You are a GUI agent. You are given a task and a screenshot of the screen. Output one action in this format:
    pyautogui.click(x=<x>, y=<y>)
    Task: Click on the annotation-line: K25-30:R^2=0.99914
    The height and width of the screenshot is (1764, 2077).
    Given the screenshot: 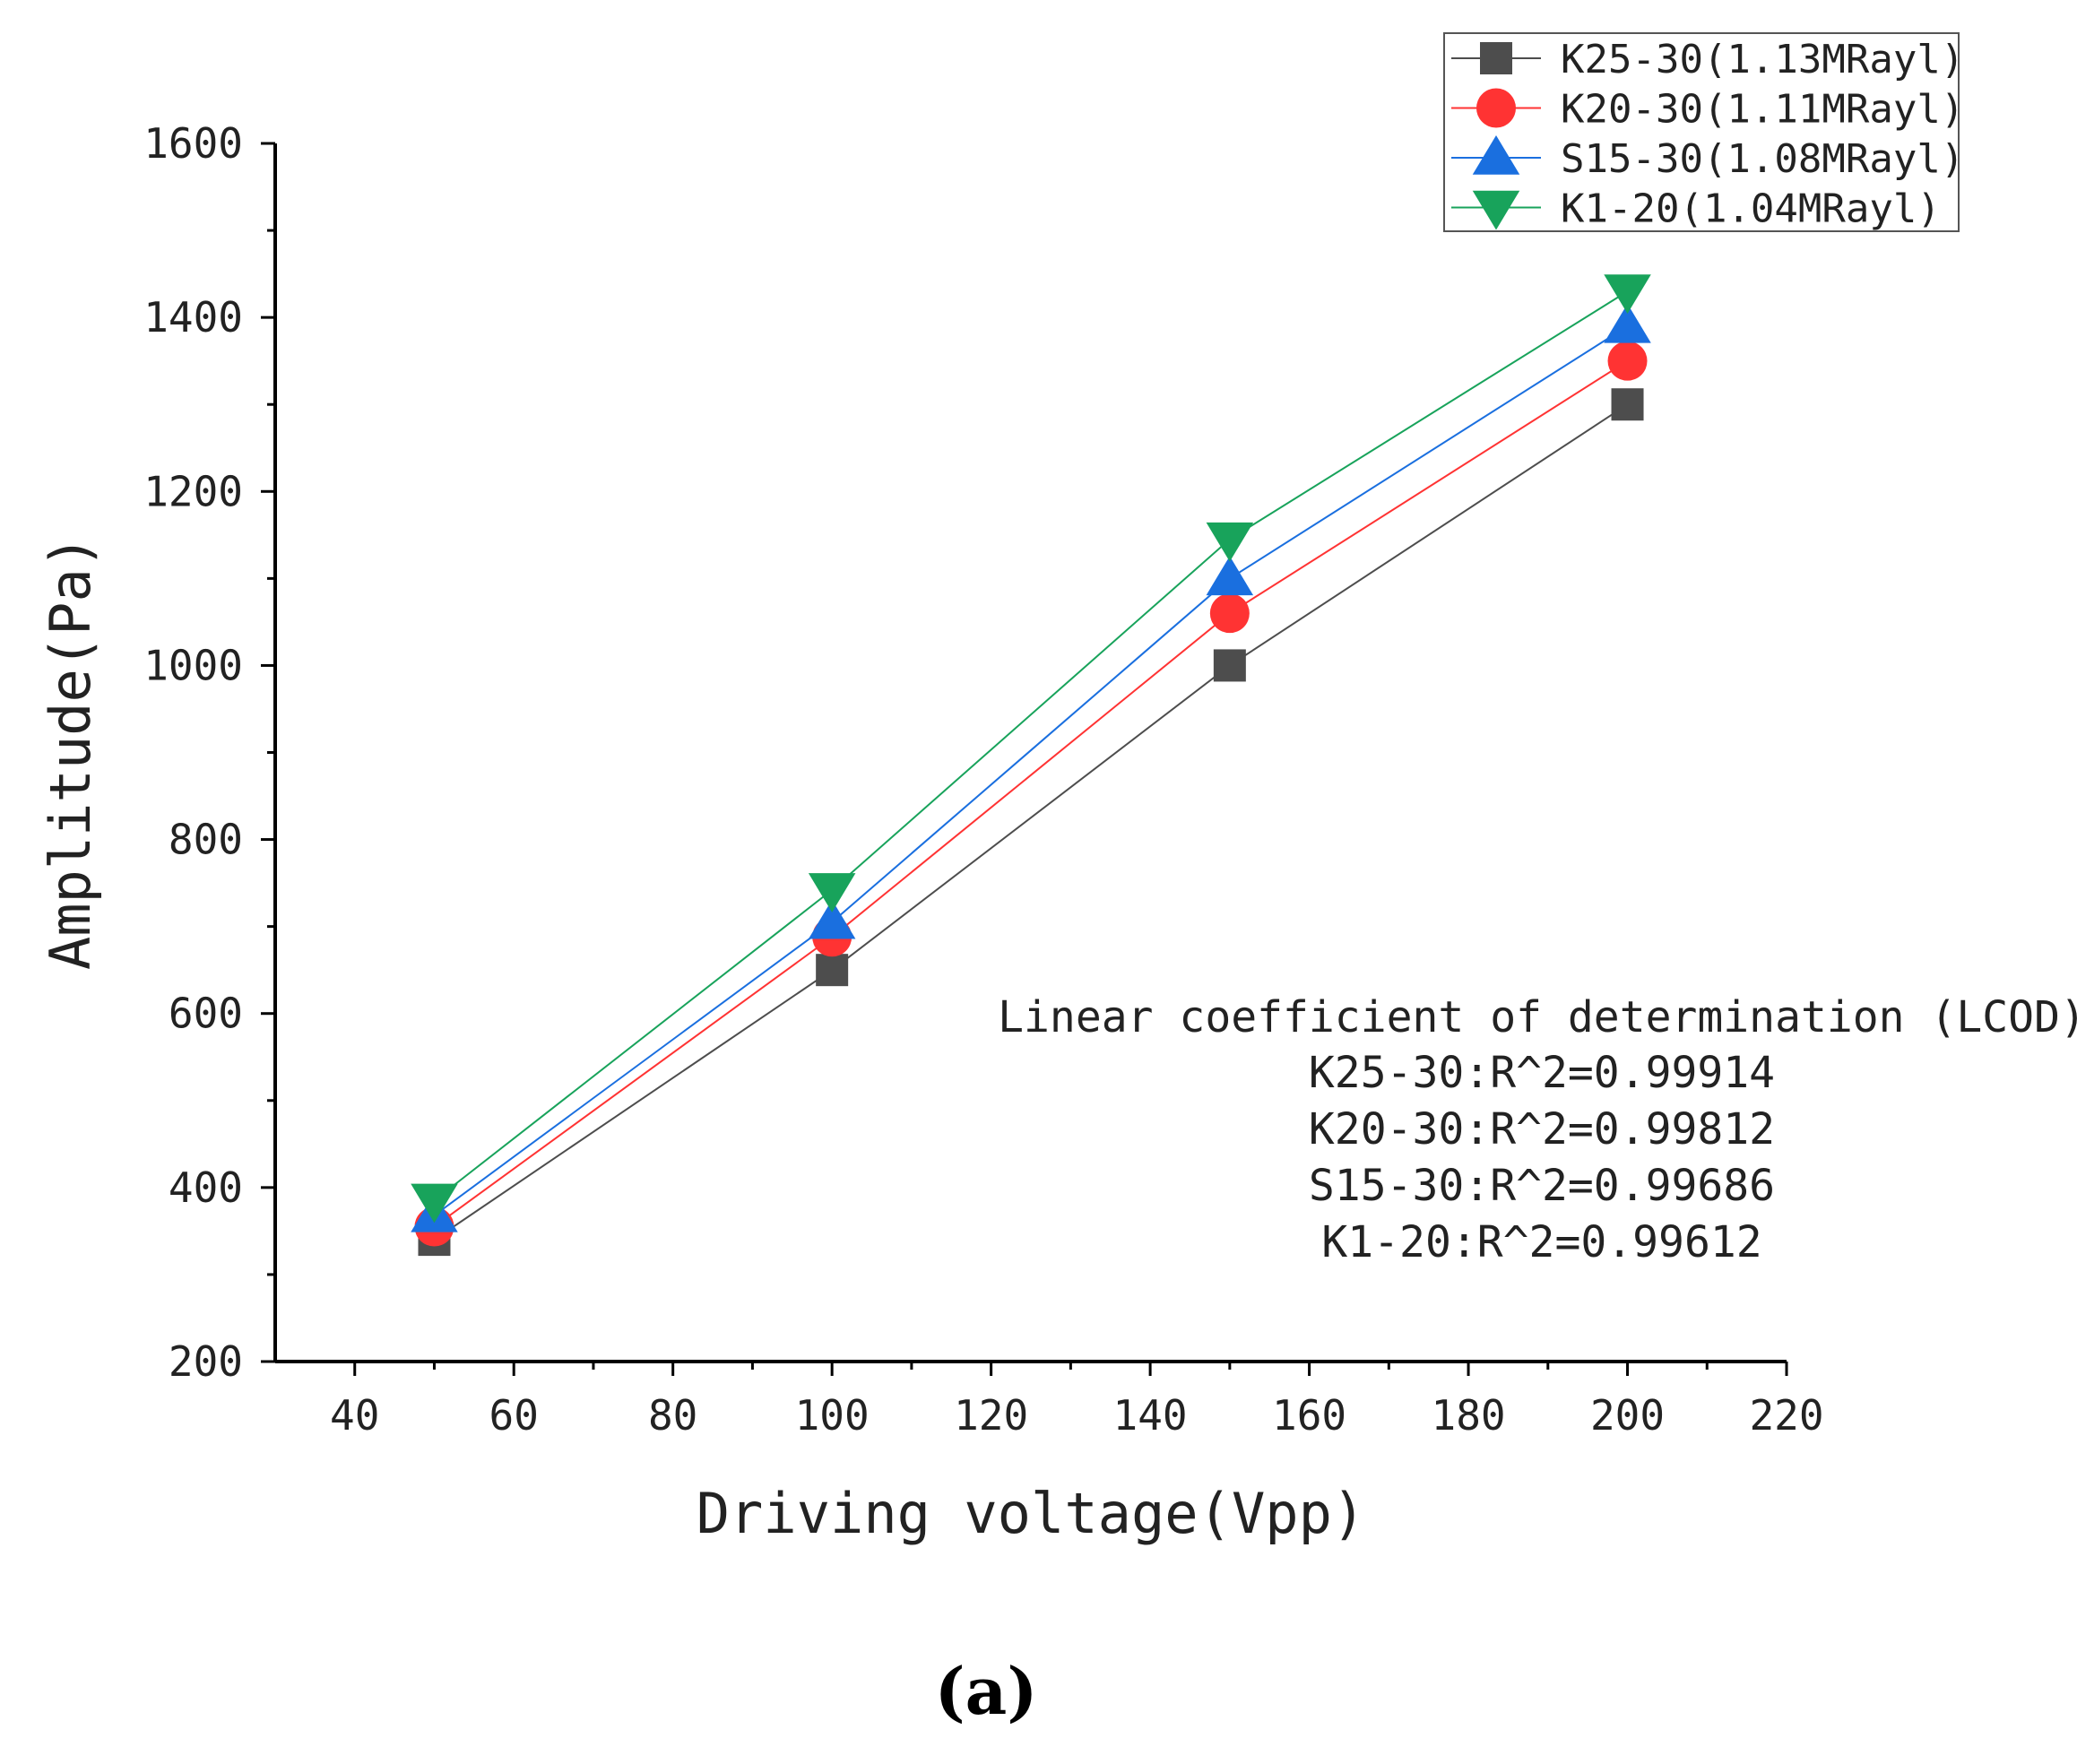 What is the action you would take?
    pyautogui.click(x=1542, y=1073)
    